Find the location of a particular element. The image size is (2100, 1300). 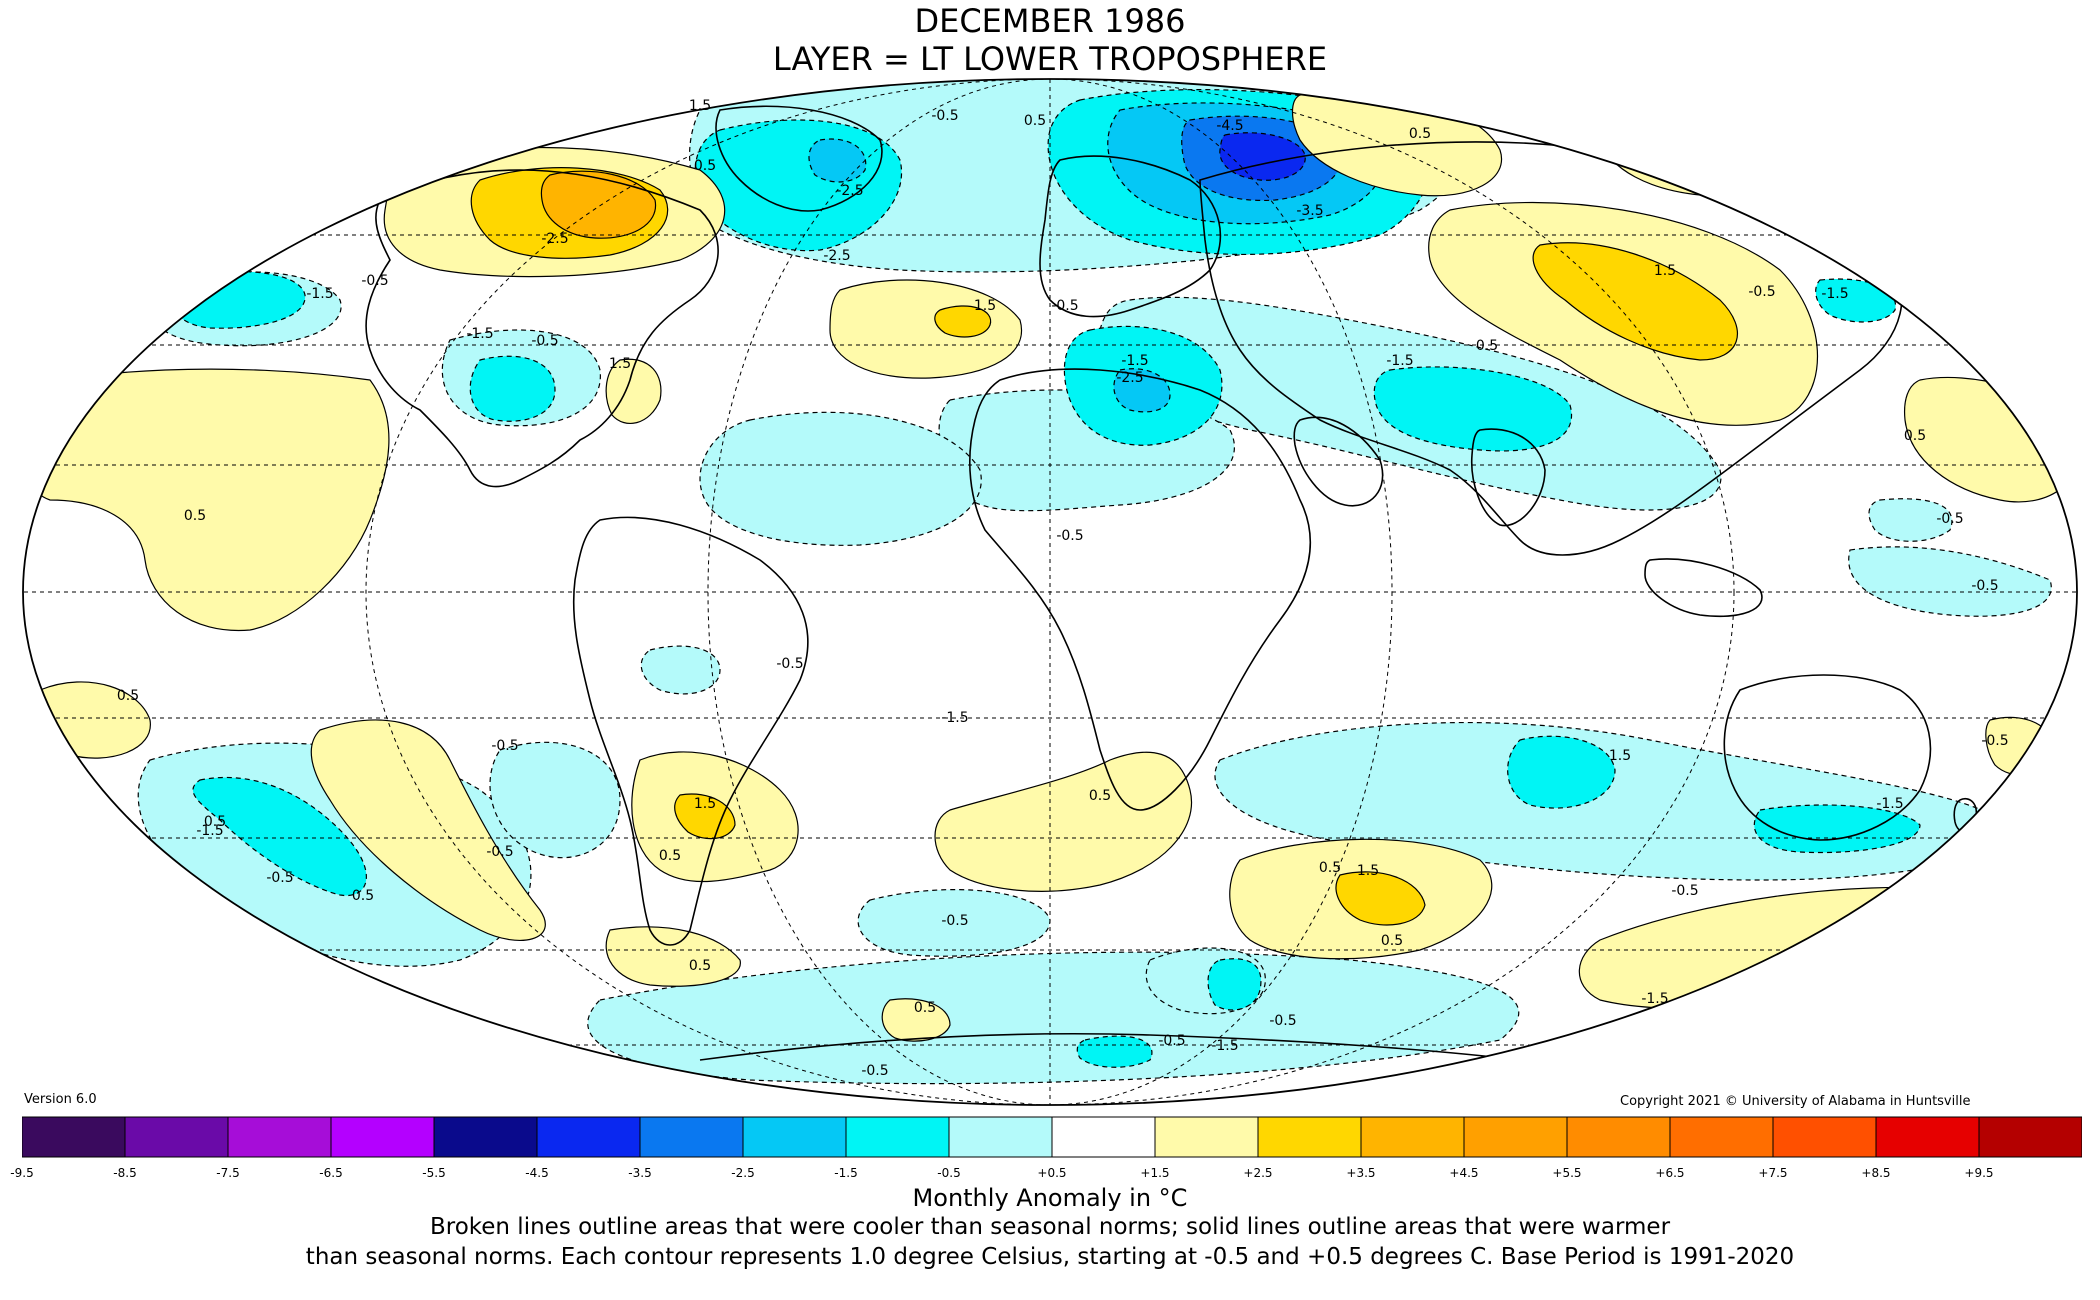

colorbar-tick-label: -0.5 is located at coordinates (949, 1173).